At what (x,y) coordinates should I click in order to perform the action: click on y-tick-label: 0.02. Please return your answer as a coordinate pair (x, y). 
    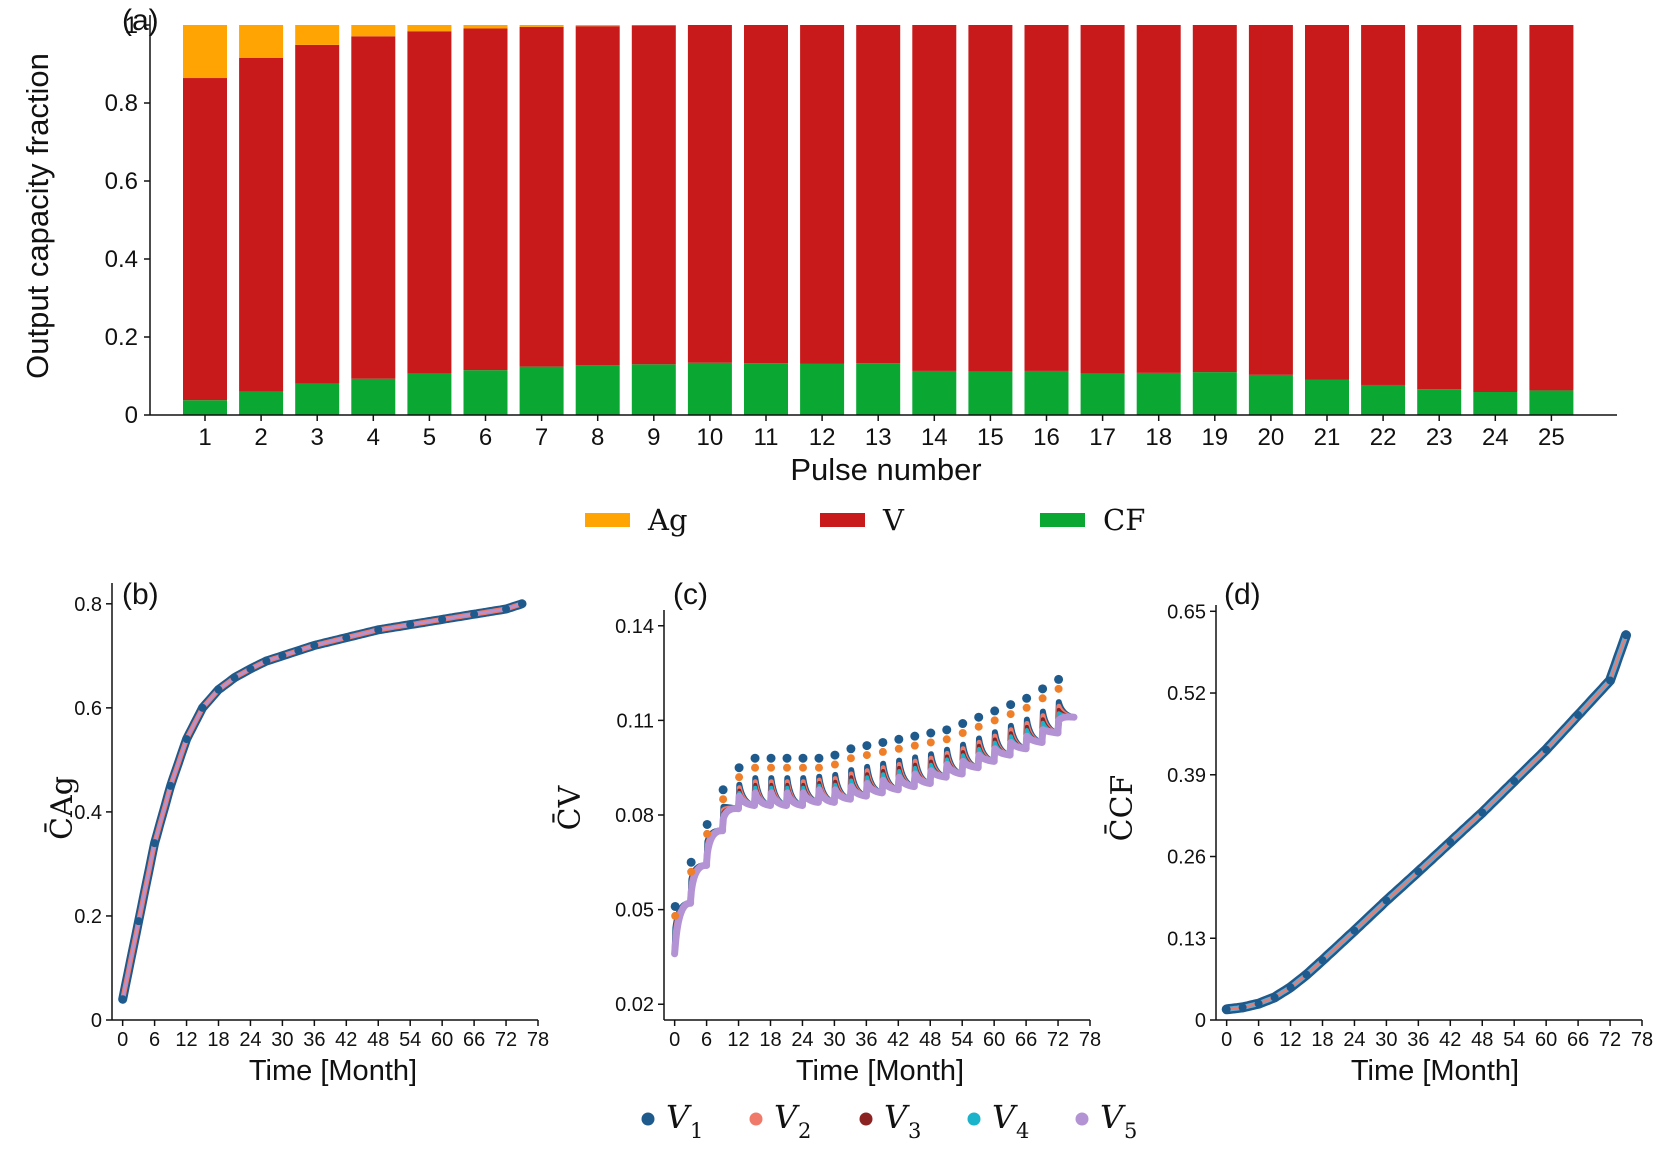
    Looking at the image, I should click on (634, 1005).